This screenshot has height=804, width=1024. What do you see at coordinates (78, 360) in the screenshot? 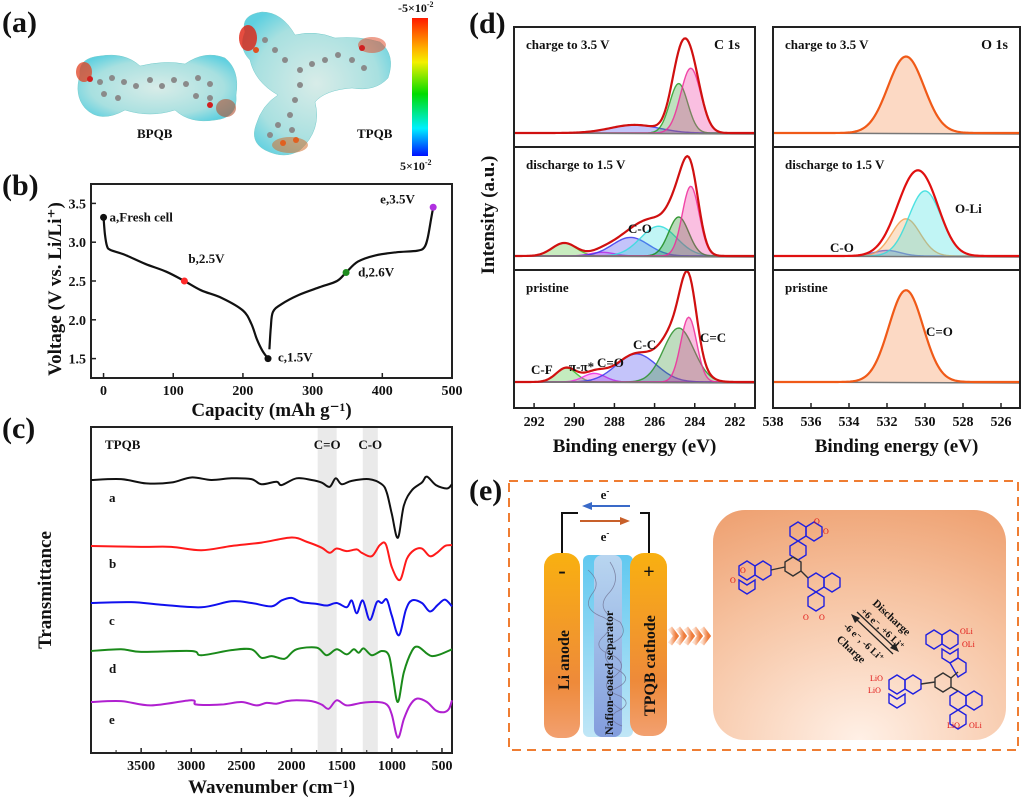
I see `y-tick-label: 1.5` at bounding box center [78, 360].